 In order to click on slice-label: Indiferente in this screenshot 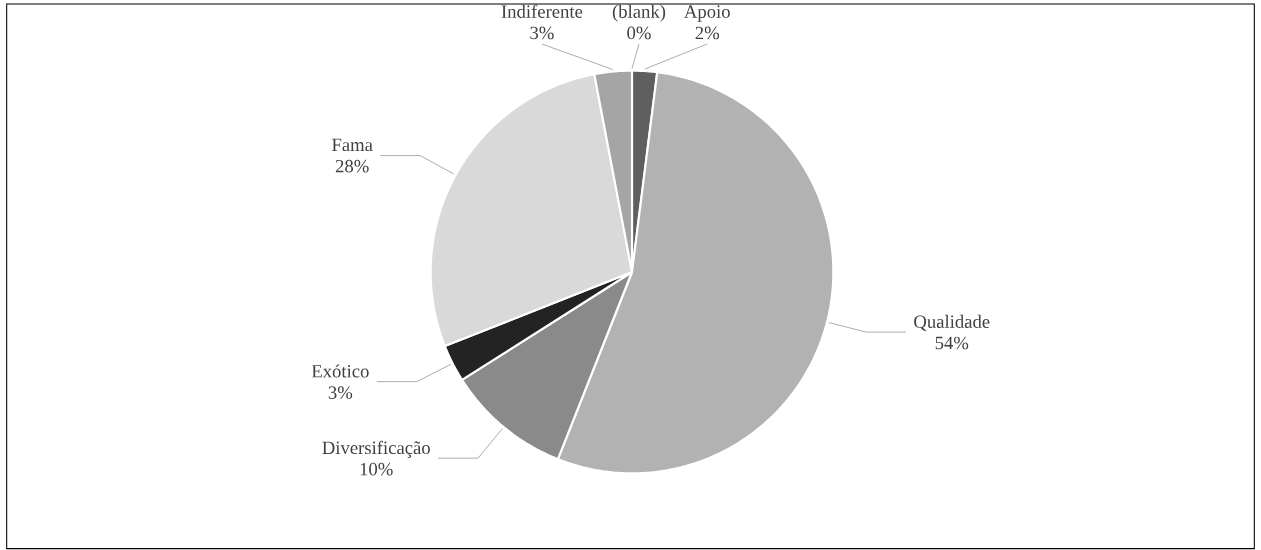, I will do `click(542, 11)`.